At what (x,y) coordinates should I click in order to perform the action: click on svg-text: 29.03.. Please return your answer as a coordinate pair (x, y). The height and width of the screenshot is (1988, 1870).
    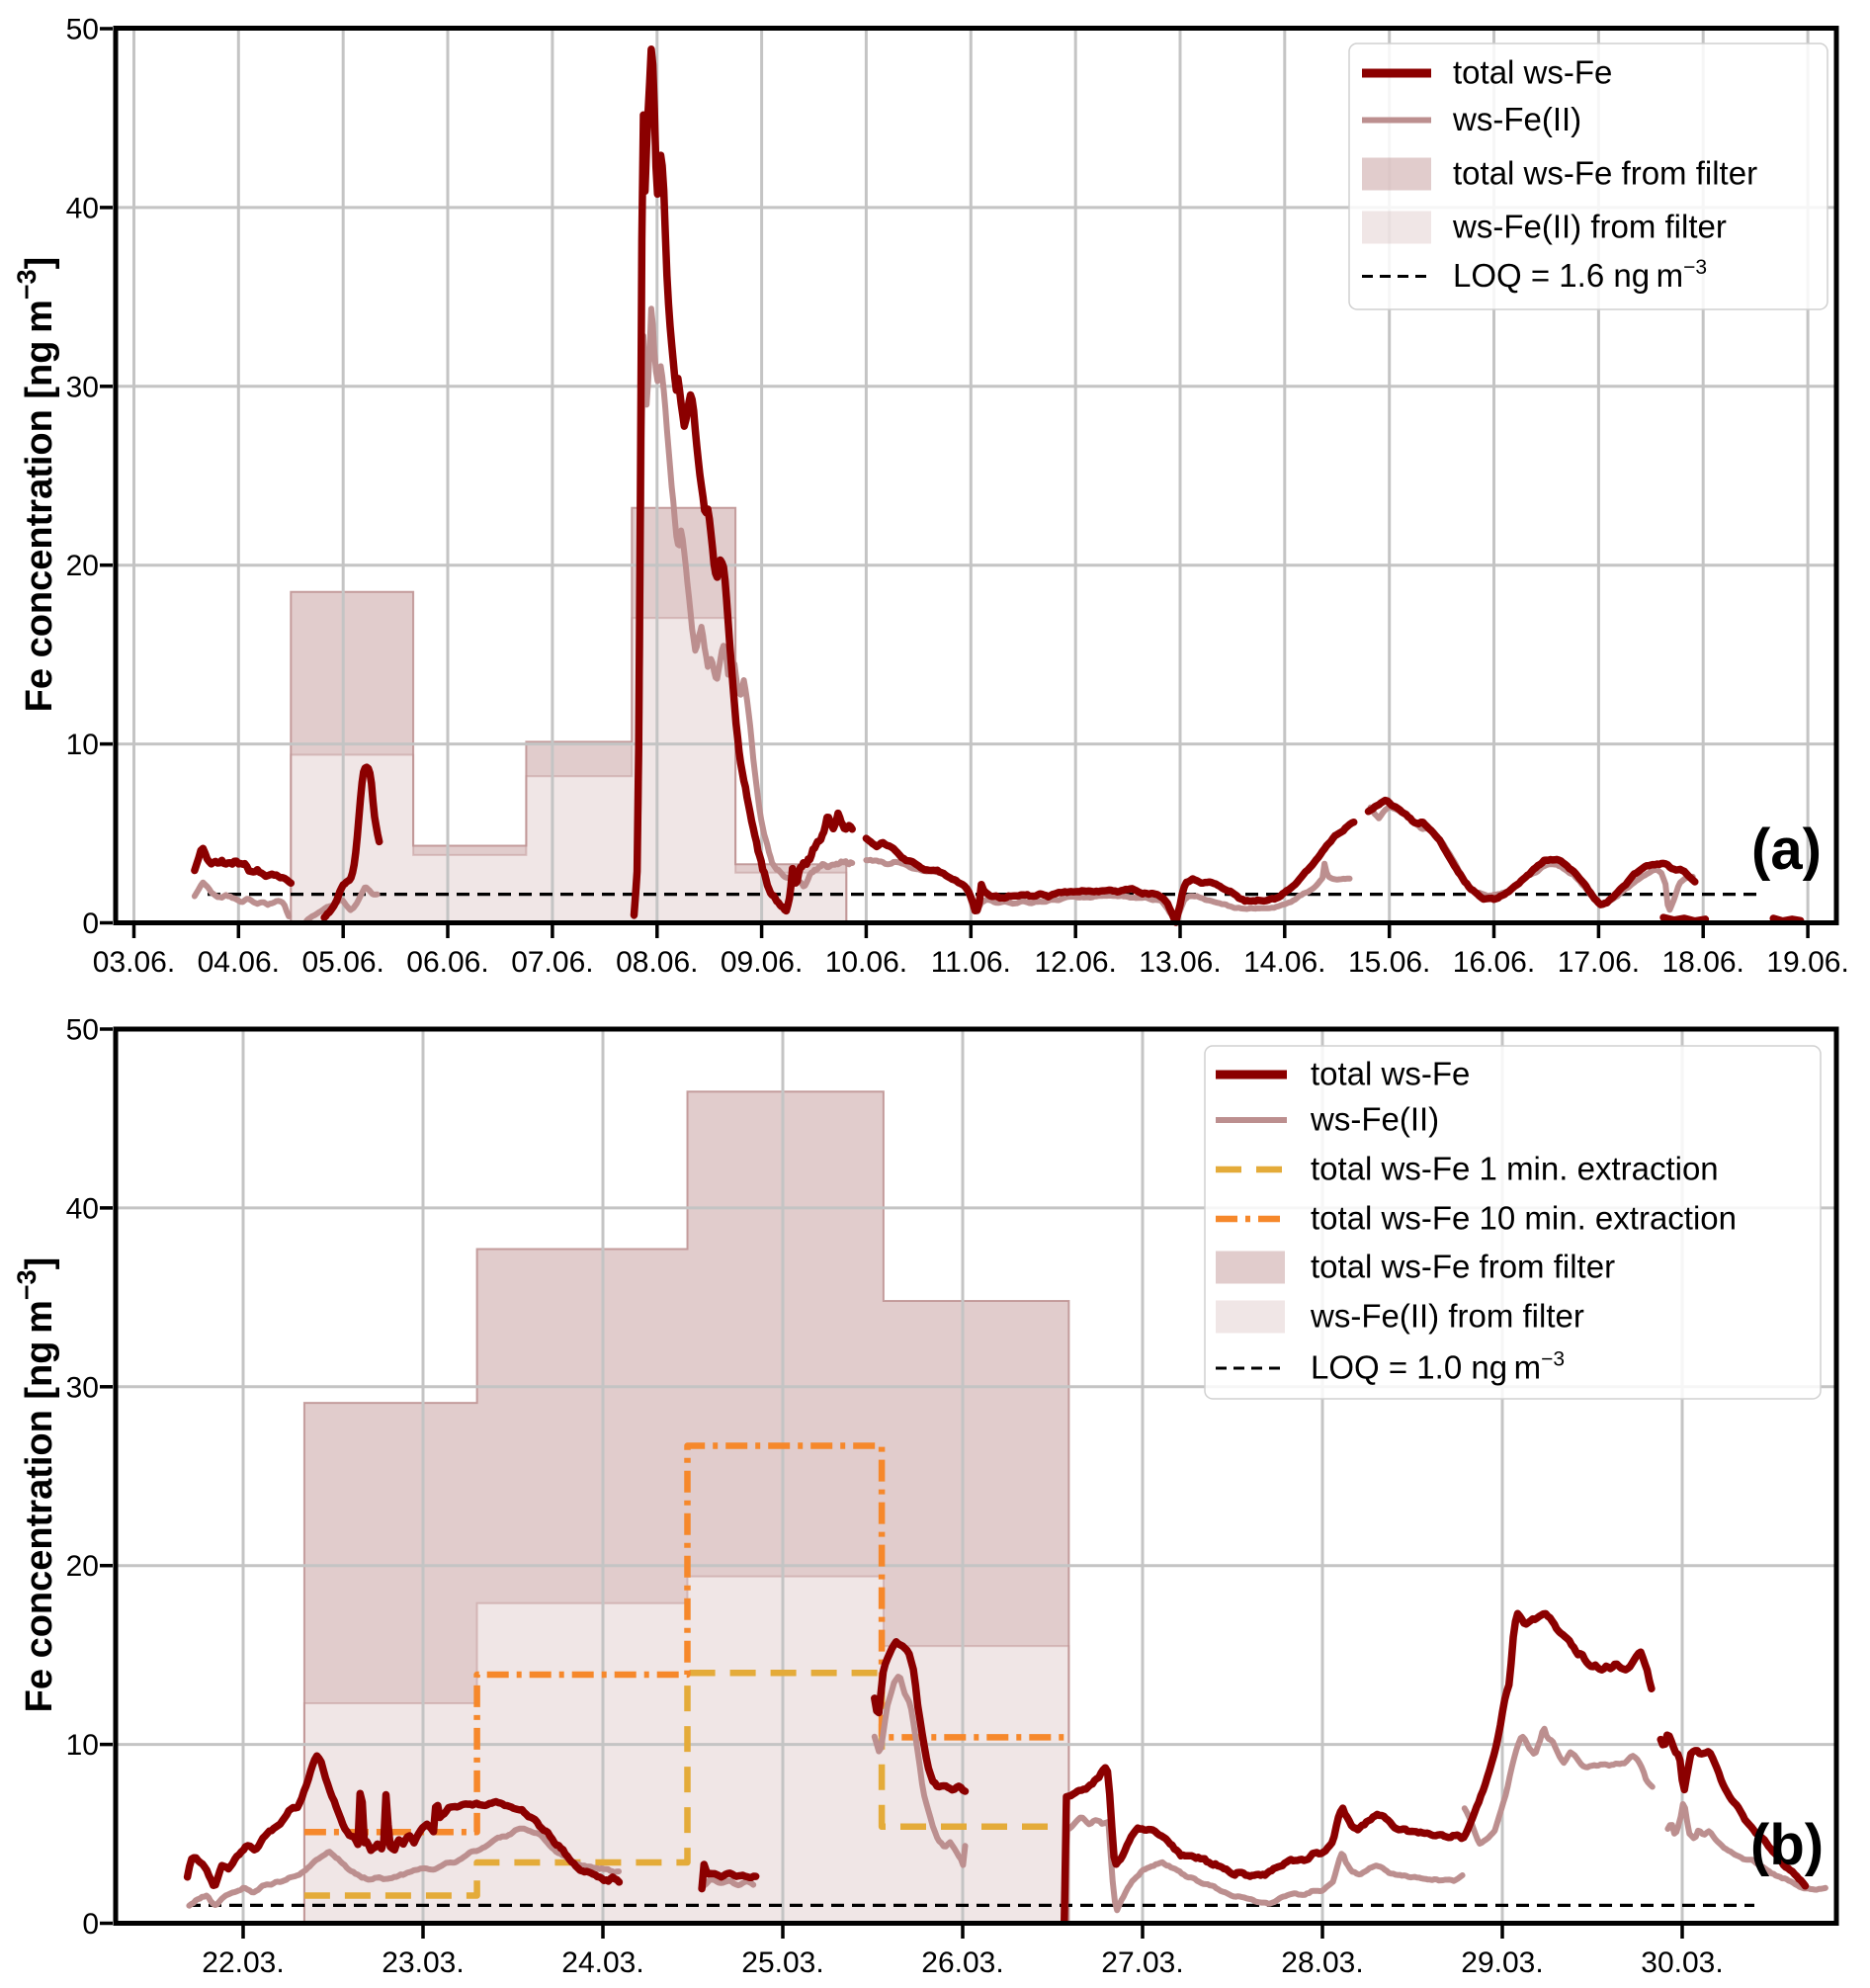
    Looking at the image, I should click on (1502, 1962).